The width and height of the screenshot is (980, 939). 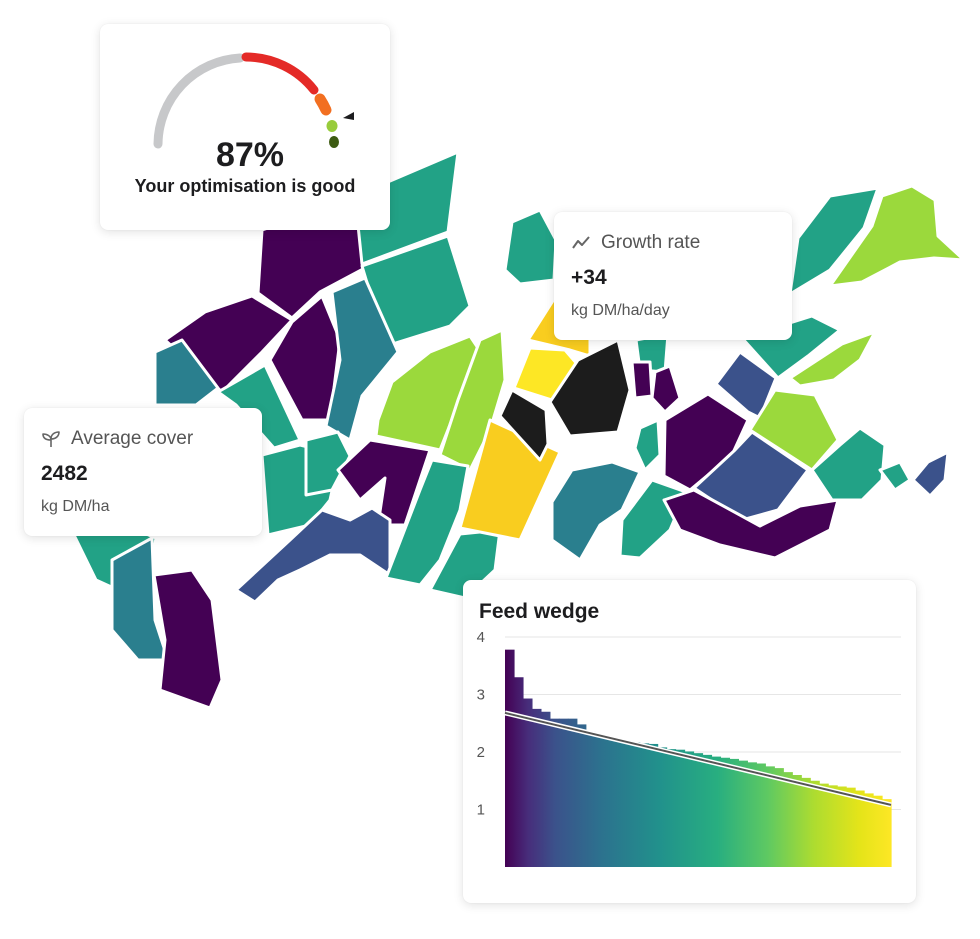 What do you see at coordinates (539, 611) in the screenshot?
I see `feed-wedge-title: Feed wedge` at bounding box center [539, 611].